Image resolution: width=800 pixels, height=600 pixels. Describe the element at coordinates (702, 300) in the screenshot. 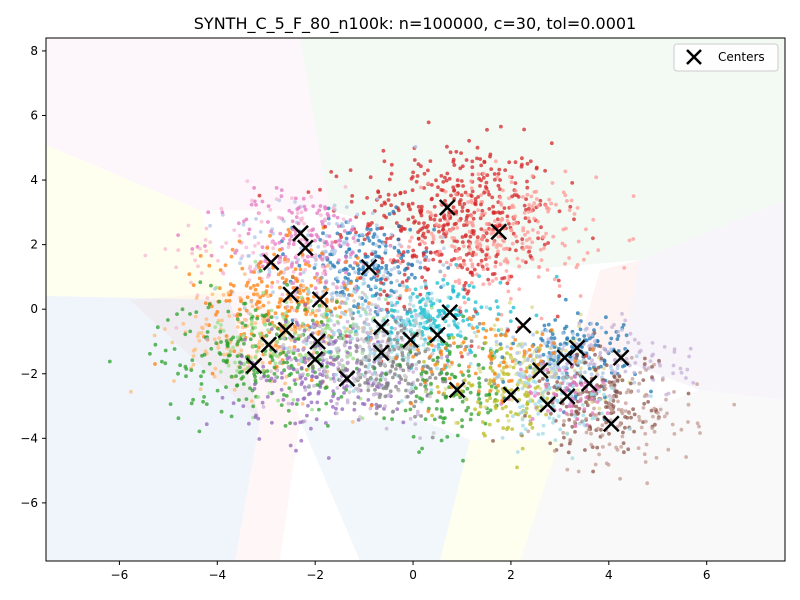

I see `region-right-purple` at that location.